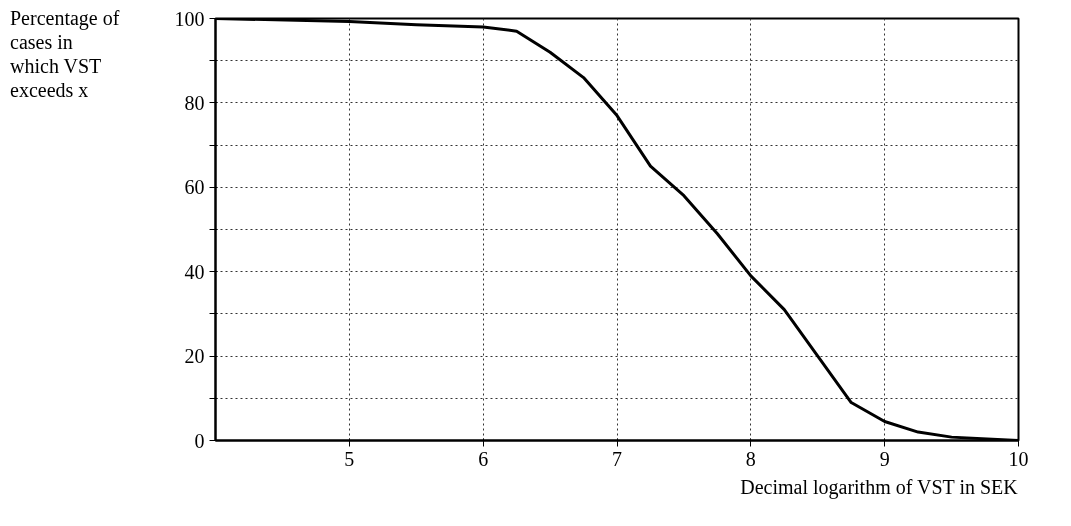 This screenshot has height=526, width=1071. Describe the element at coordinates (483, 458) in the screenshot. I see `x-tick-label: 6` at that location.